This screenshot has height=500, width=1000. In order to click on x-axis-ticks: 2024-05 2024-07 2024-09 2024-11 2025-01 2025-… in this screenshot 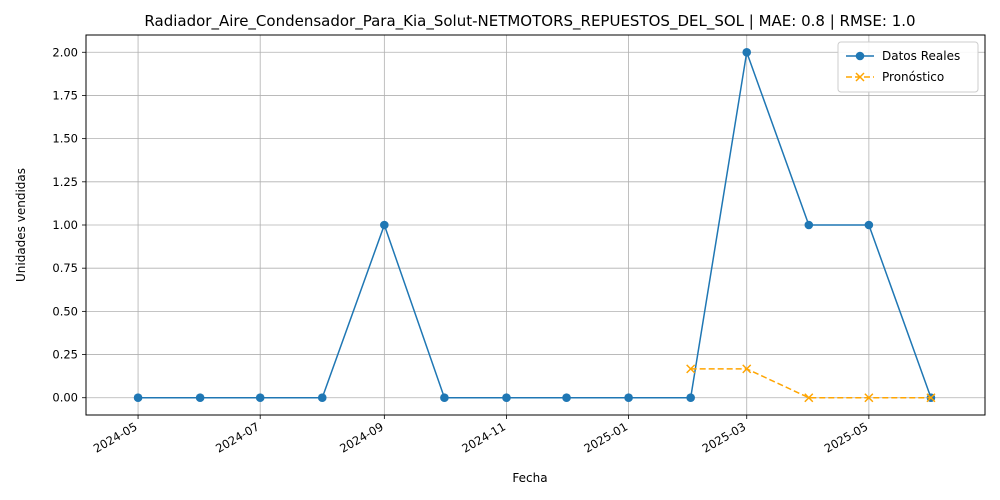, I will do `click(480, 435)`.